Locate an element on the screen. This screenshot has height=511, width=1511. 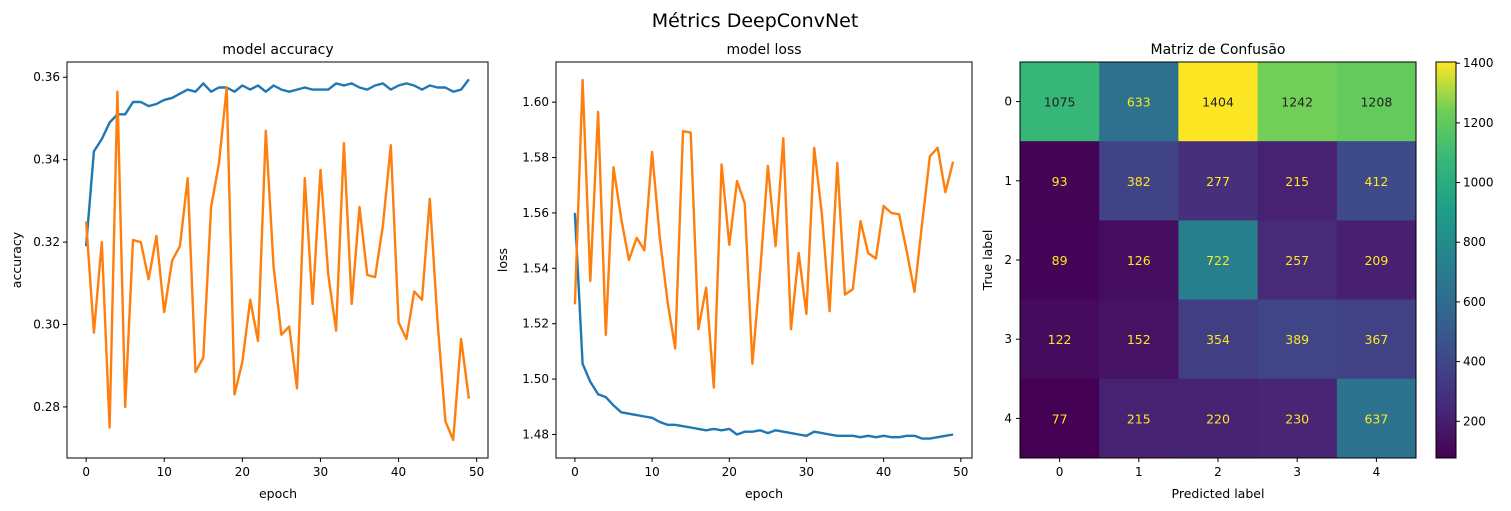
confusion-cell-value: 389 is located at coordinates (1297, 339).